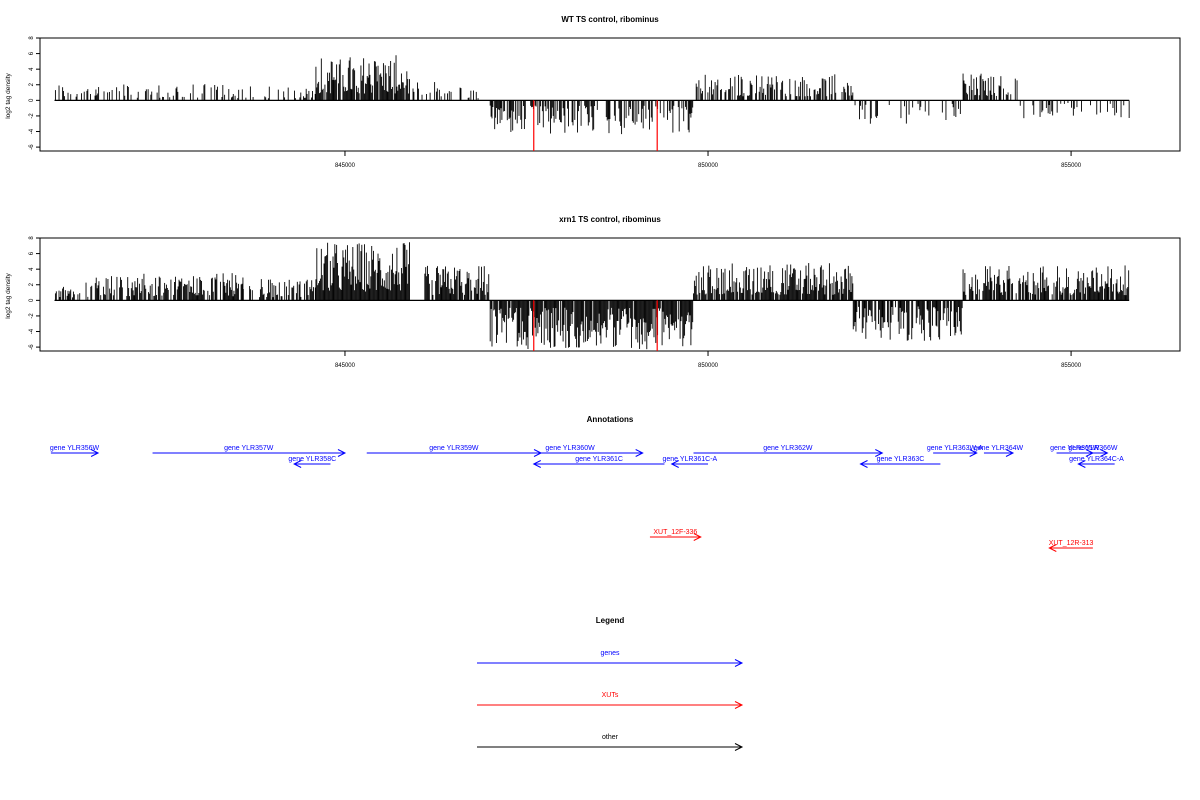  I want to click on gene-label: gene YLR361C-A, so click(689, 459).